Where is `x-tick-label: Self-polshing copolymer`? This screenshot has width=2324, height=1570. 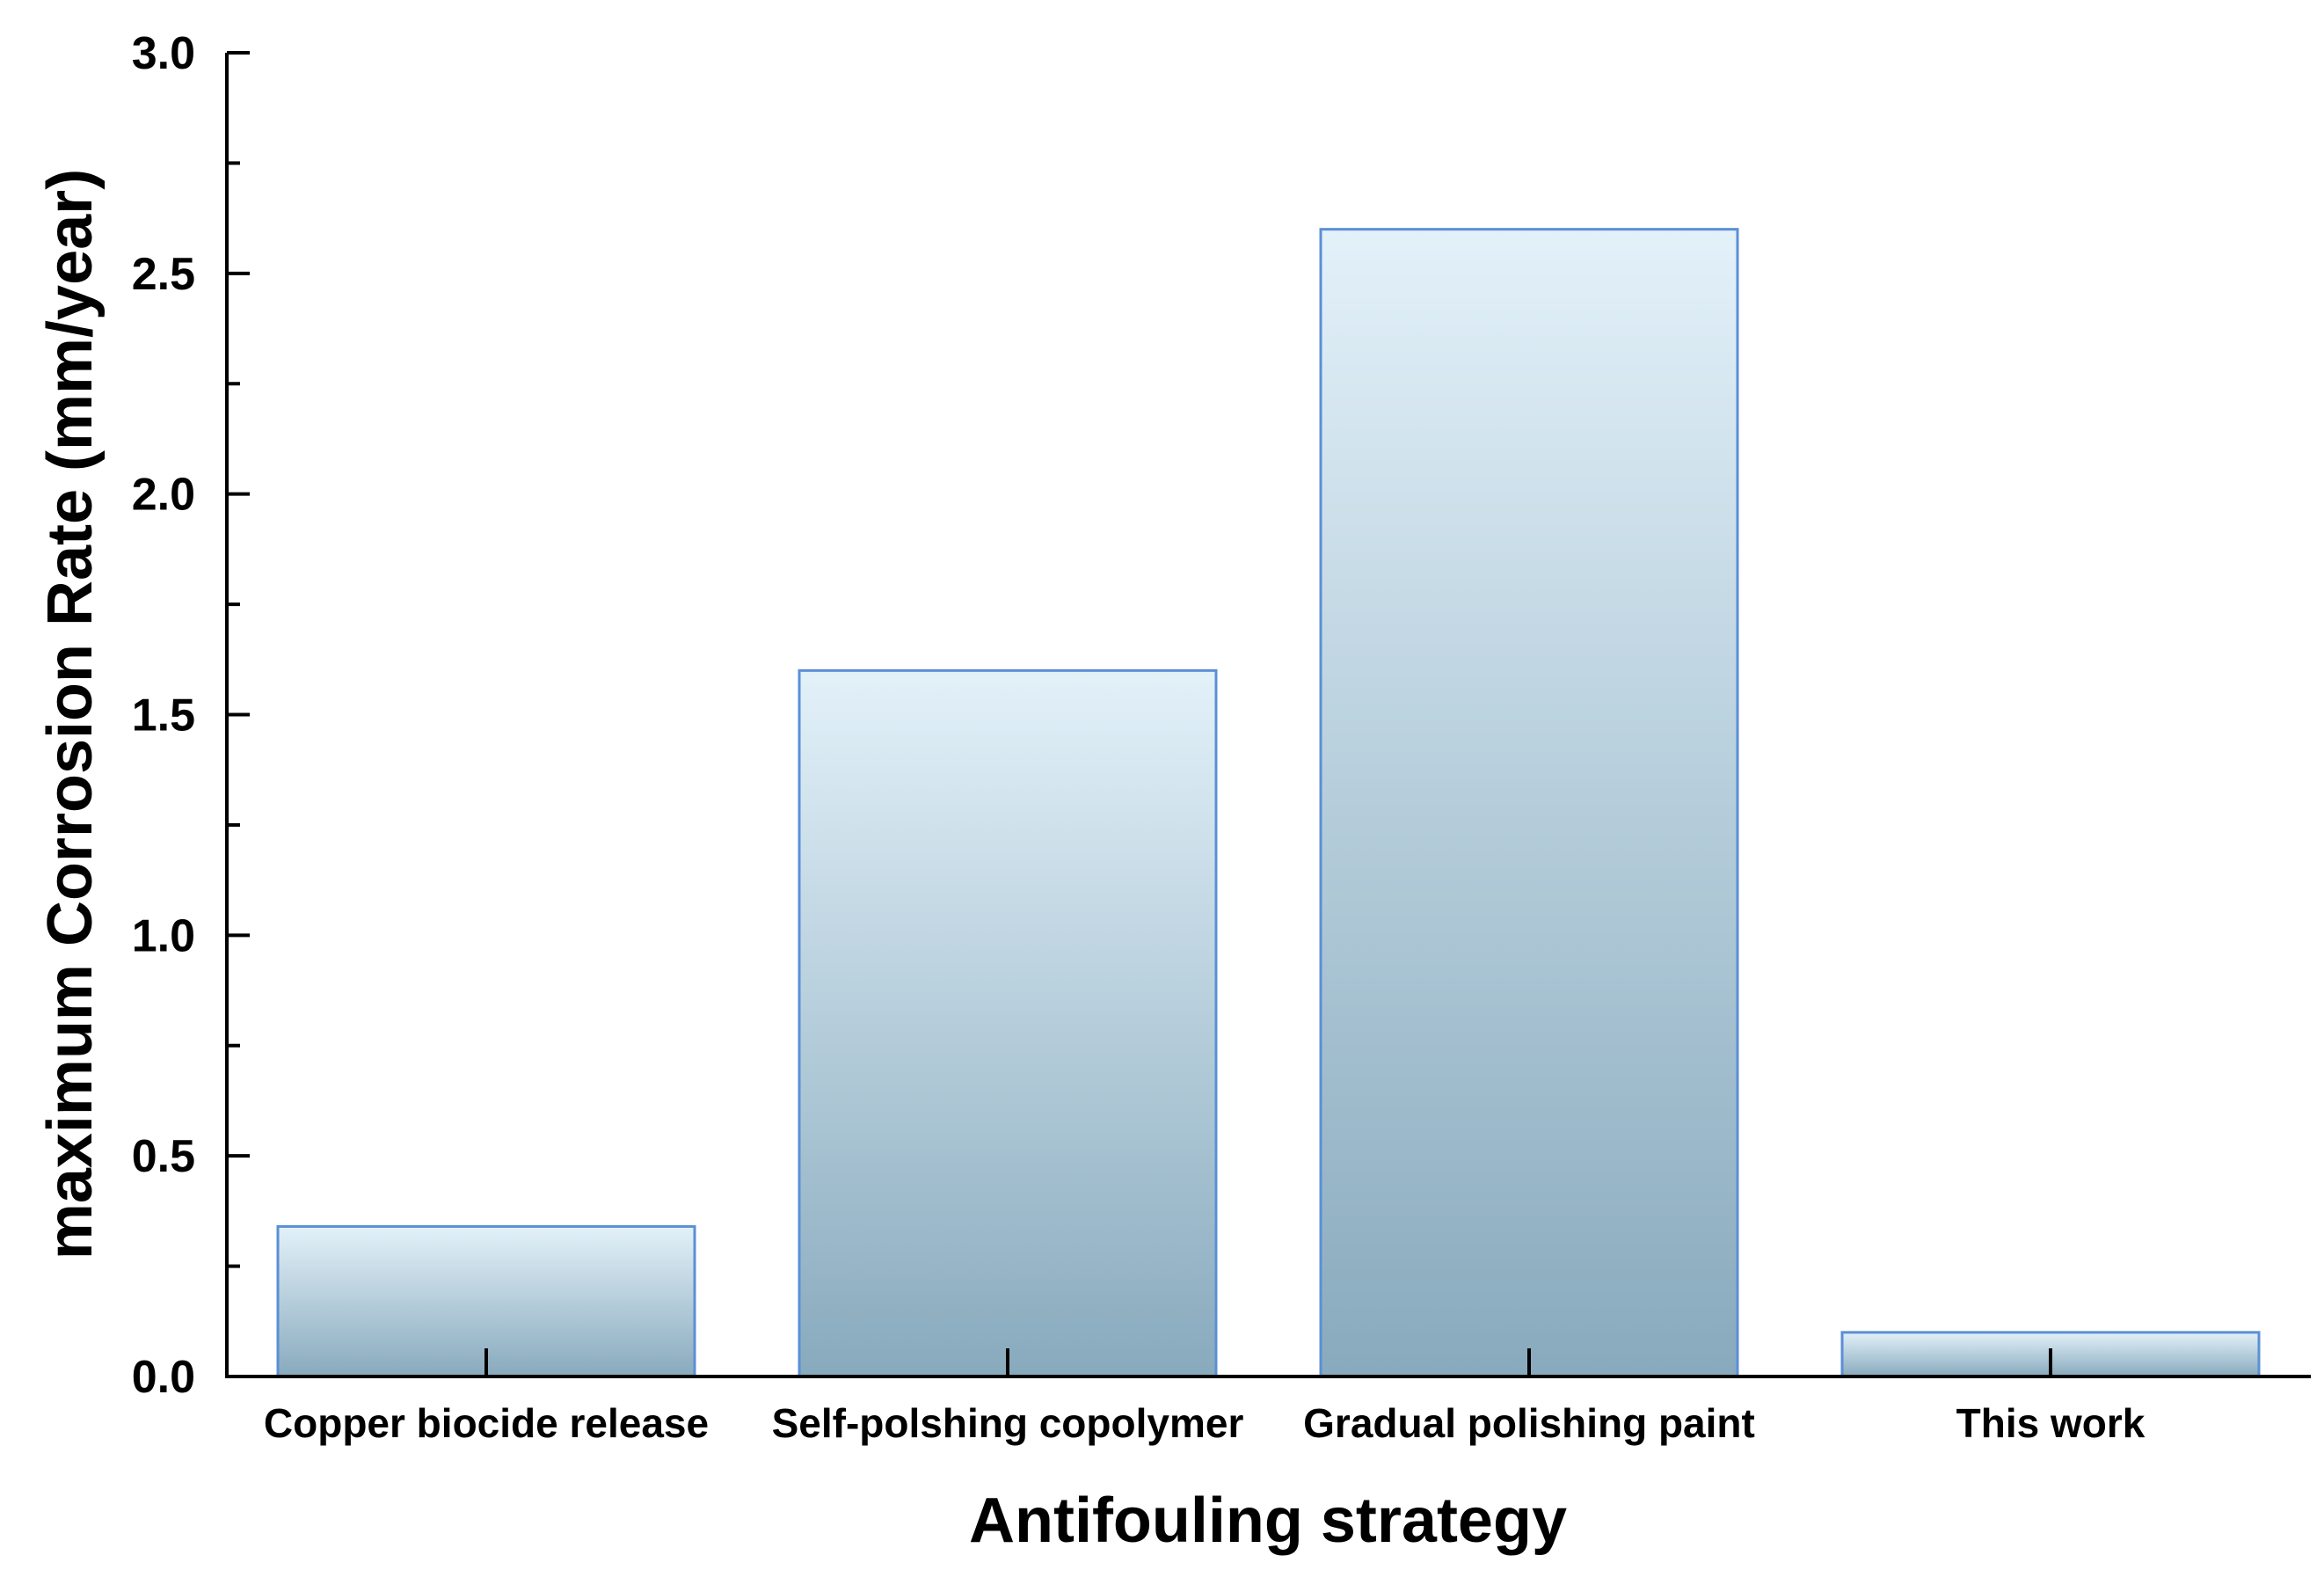
x-tick-label: Self-polshing copolymer is located at coordinates (1008, 1423).